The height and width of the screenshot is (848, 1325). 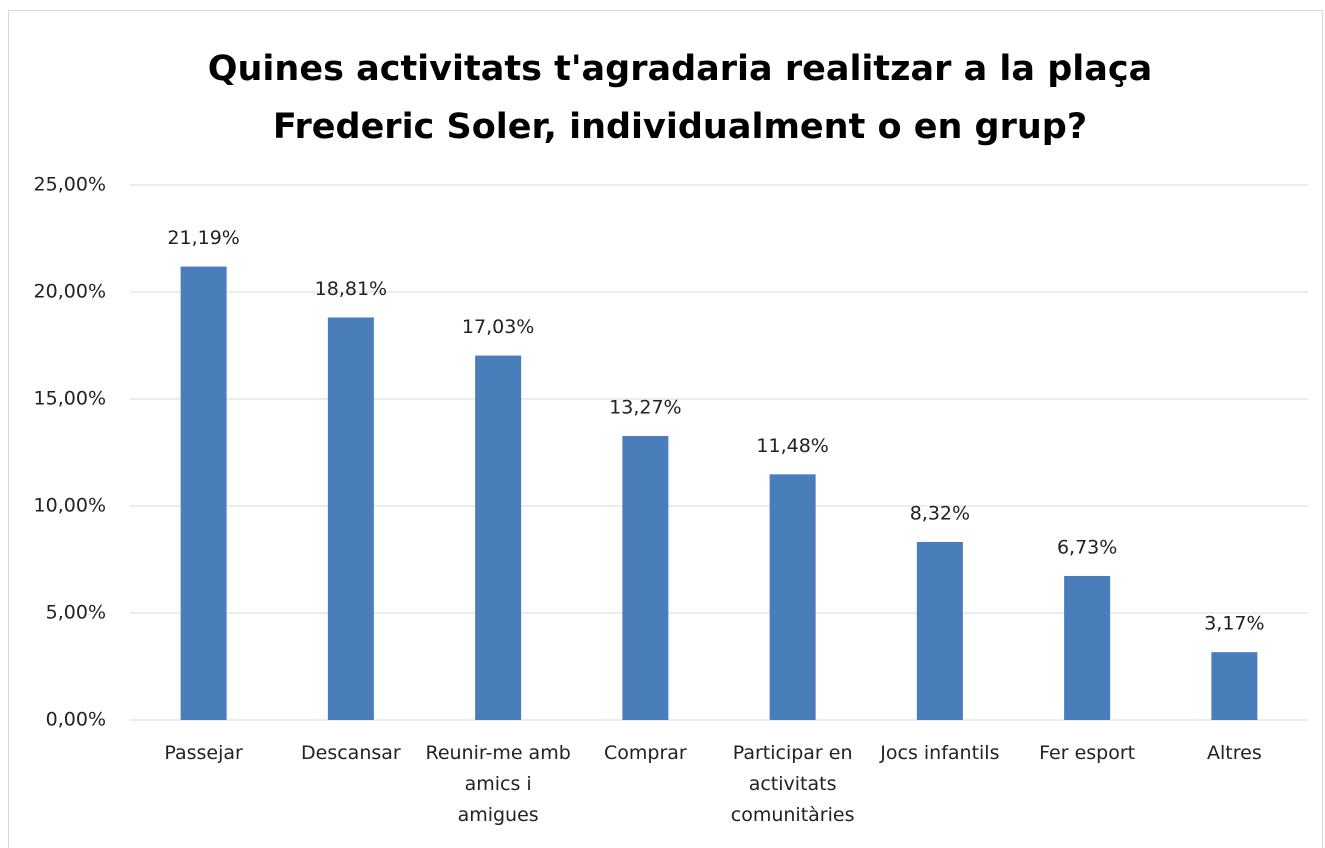 What do you see at coordinates (1087, 547) in the screenshot?
I see `data-label: 6,73%` at bounding box center [1087, 547].